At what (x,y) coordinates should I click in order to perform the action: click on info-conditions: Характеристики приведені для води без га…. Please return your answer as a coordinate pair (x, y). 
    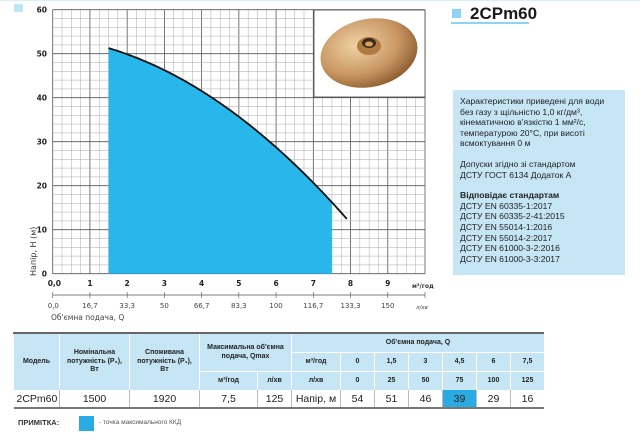
    Looking at the image, I should click on (532, 122).